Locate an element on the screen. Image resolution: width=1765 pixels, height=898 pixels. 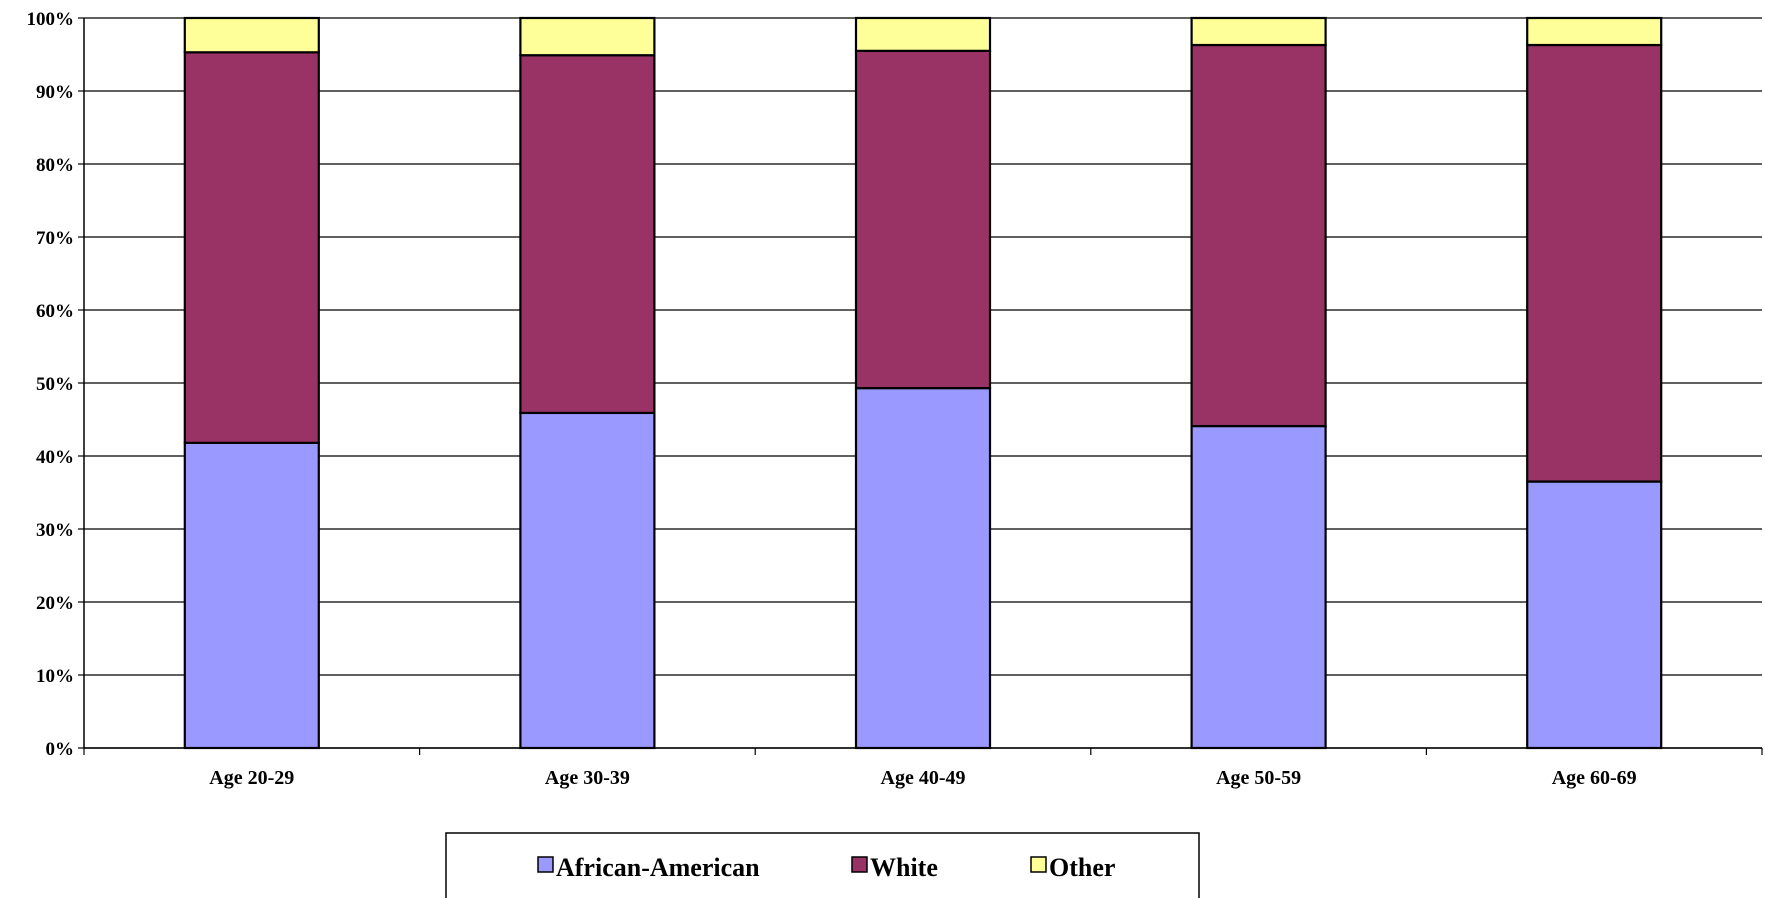
category-label: Age 60-69 is located at coordinates (1594, 778).